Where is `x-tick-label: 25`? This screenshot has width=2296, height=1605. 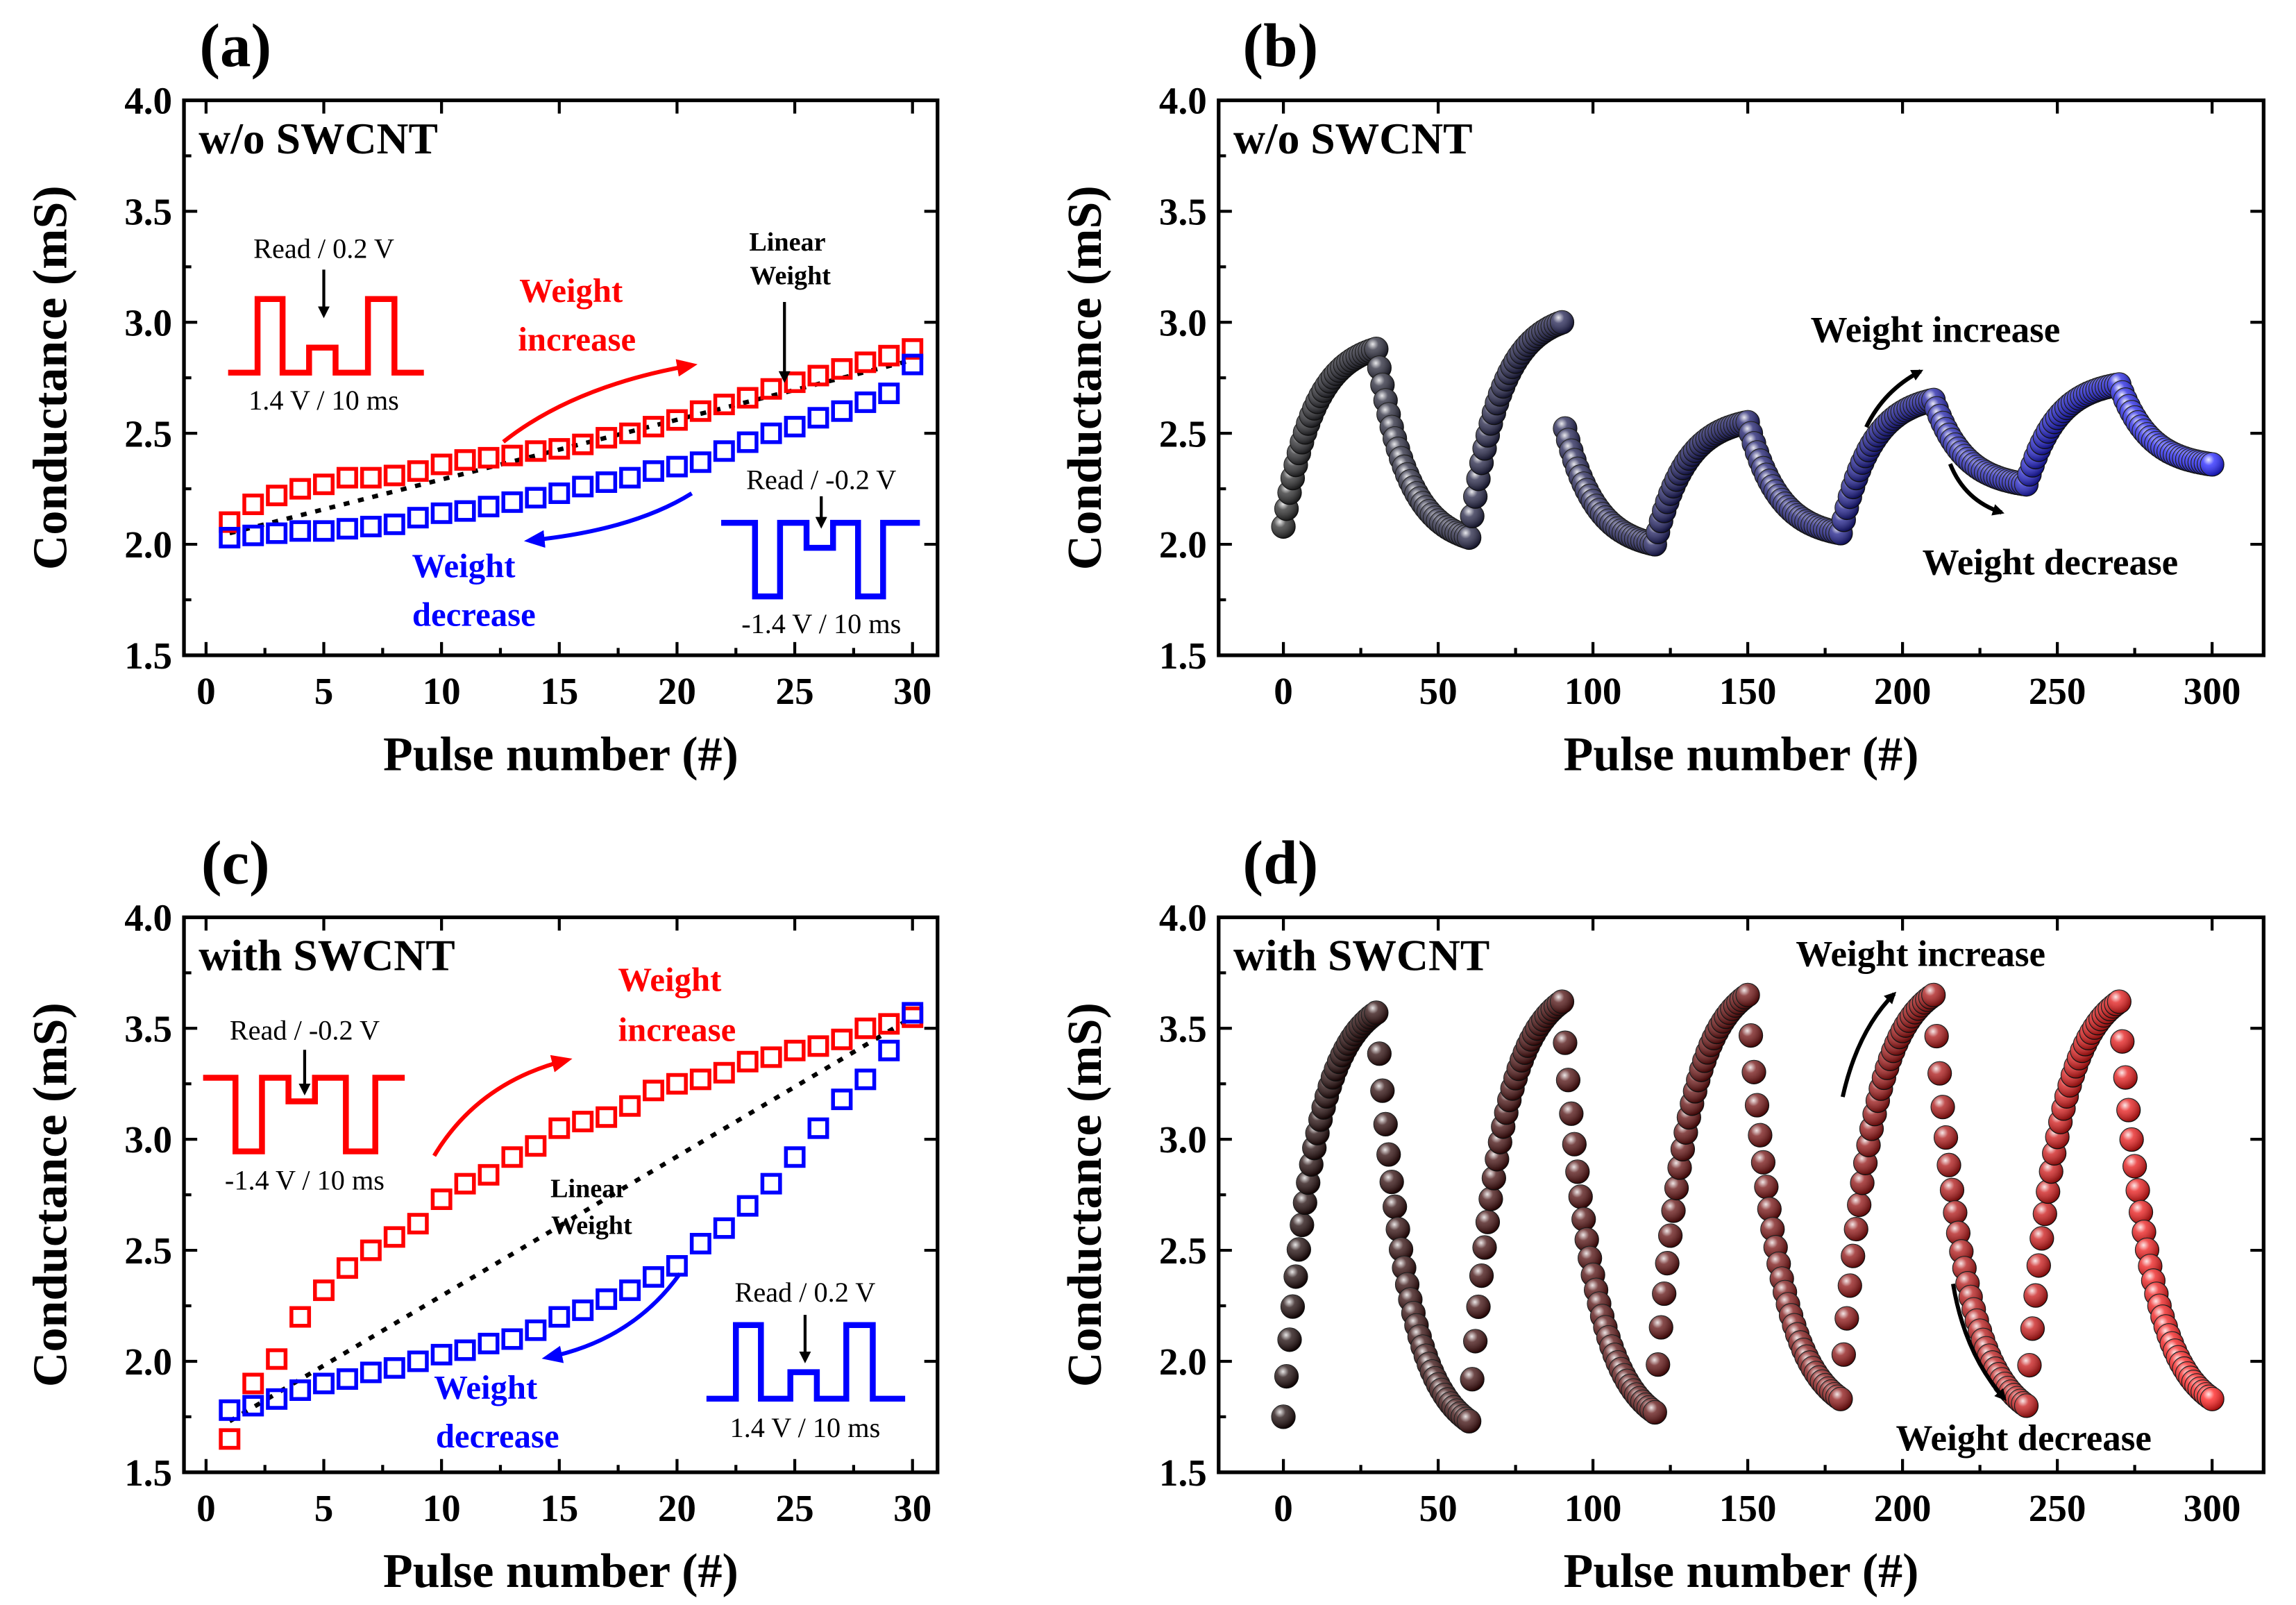 x-tick-label: 25 is located at coordinates (795, 691).